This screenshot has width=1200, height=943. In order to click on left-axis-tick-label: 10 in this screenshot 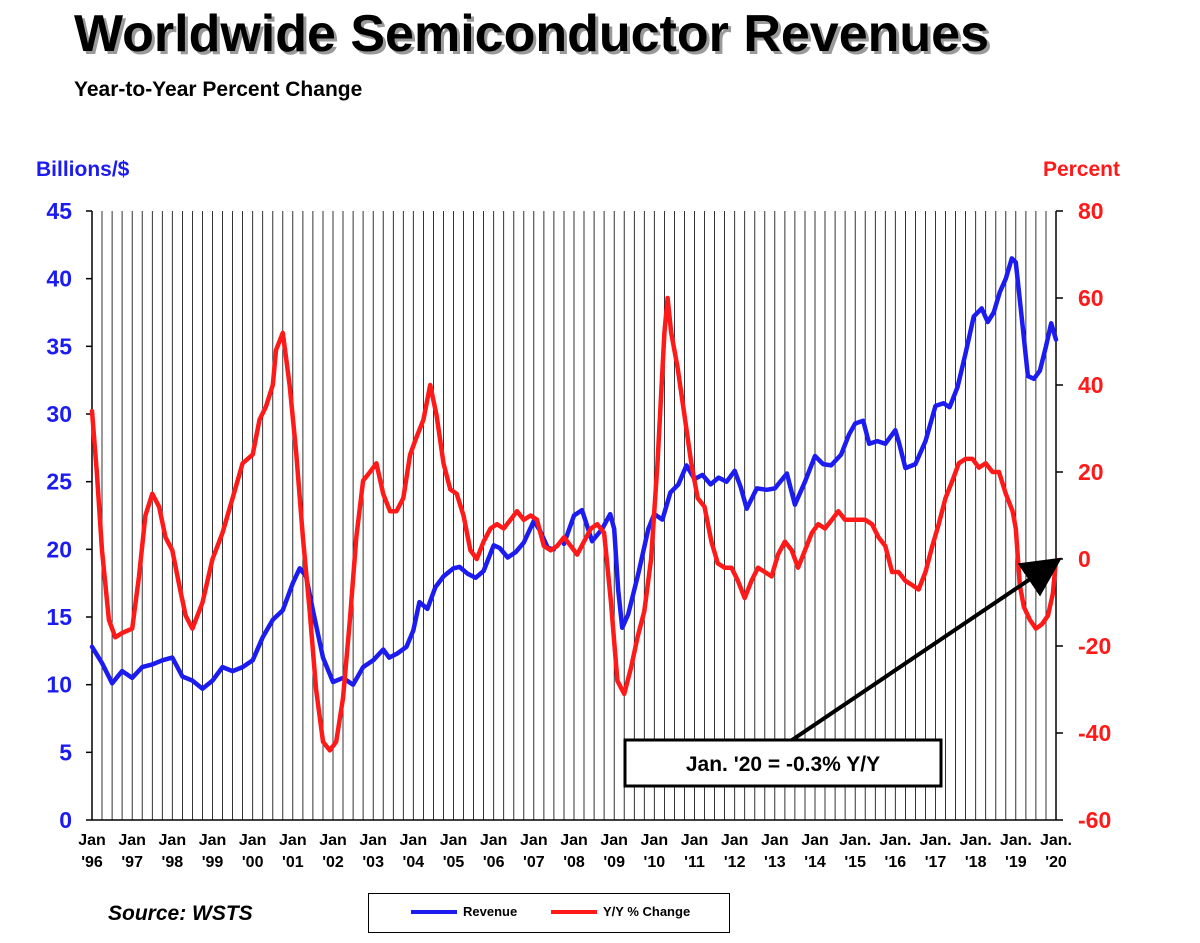, I will do `click(59, 685)`.